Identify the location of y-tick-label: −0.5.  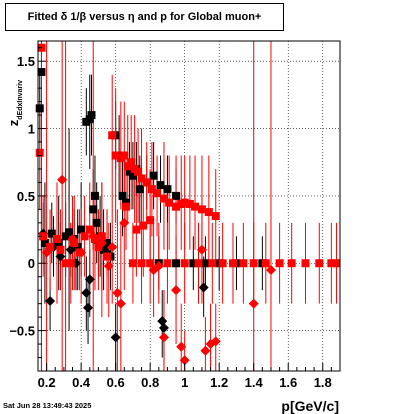
(22, 331).